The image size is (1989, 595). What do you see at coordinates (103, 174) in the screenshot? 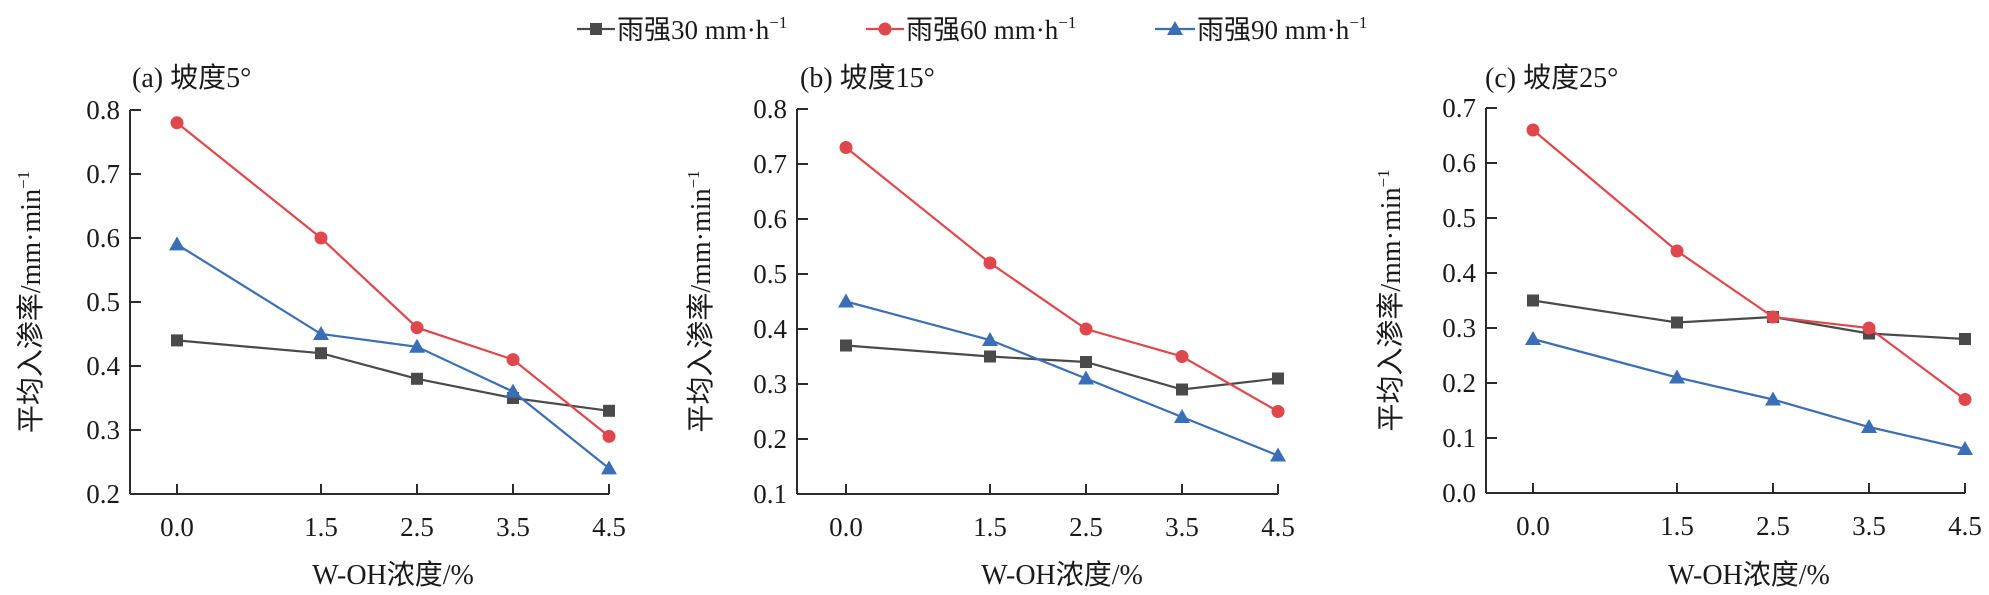
I see `y-tick-label: 0.7` at bounding box center [103, 174].